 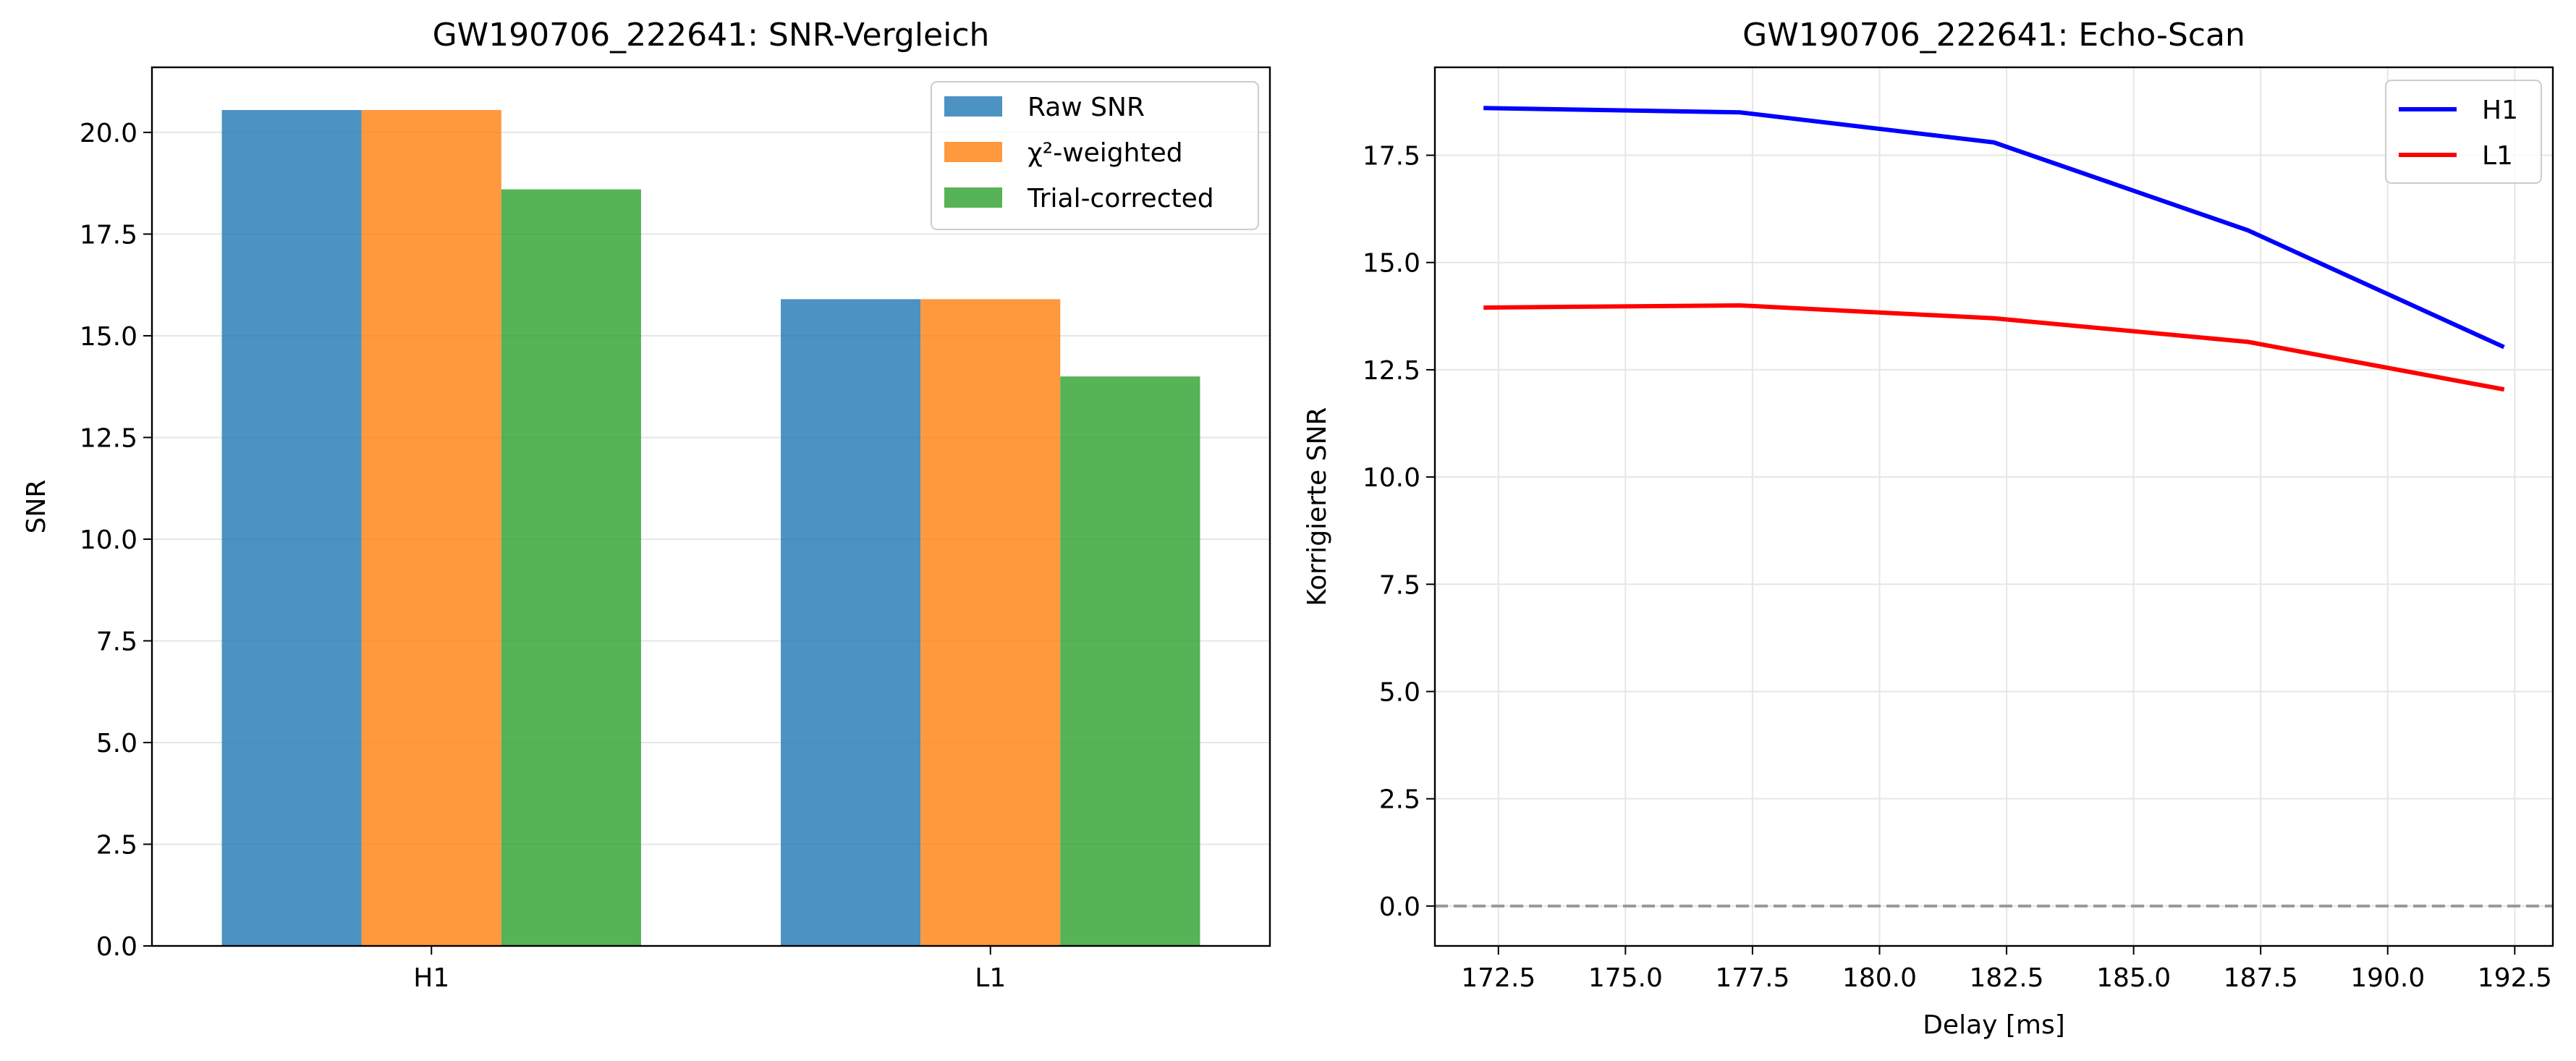 I want to click on chart-title: GW190706_222641: Echo-Scan, so click(x=1993, y=35).